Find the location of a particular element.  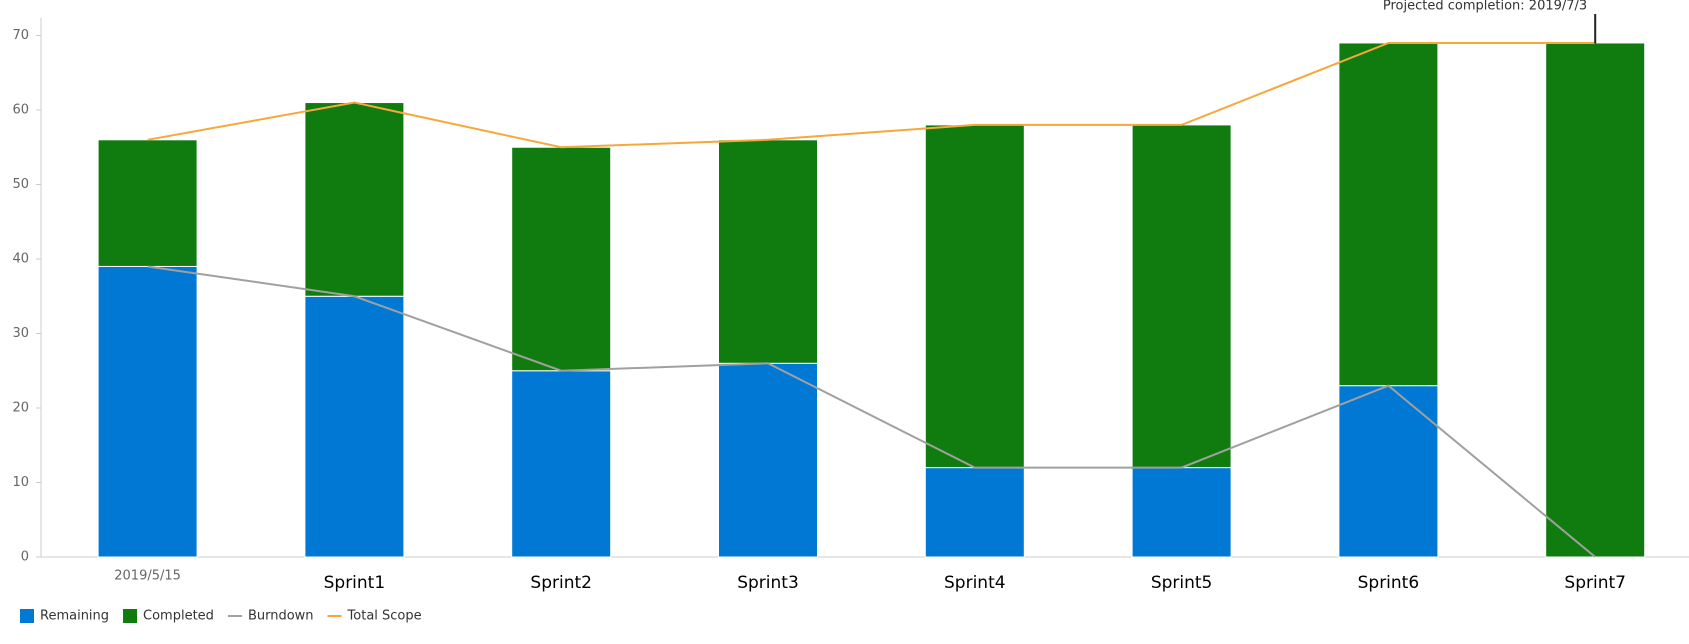

x-tick-label: Sprint6 is located at coordinates (1389, 583).